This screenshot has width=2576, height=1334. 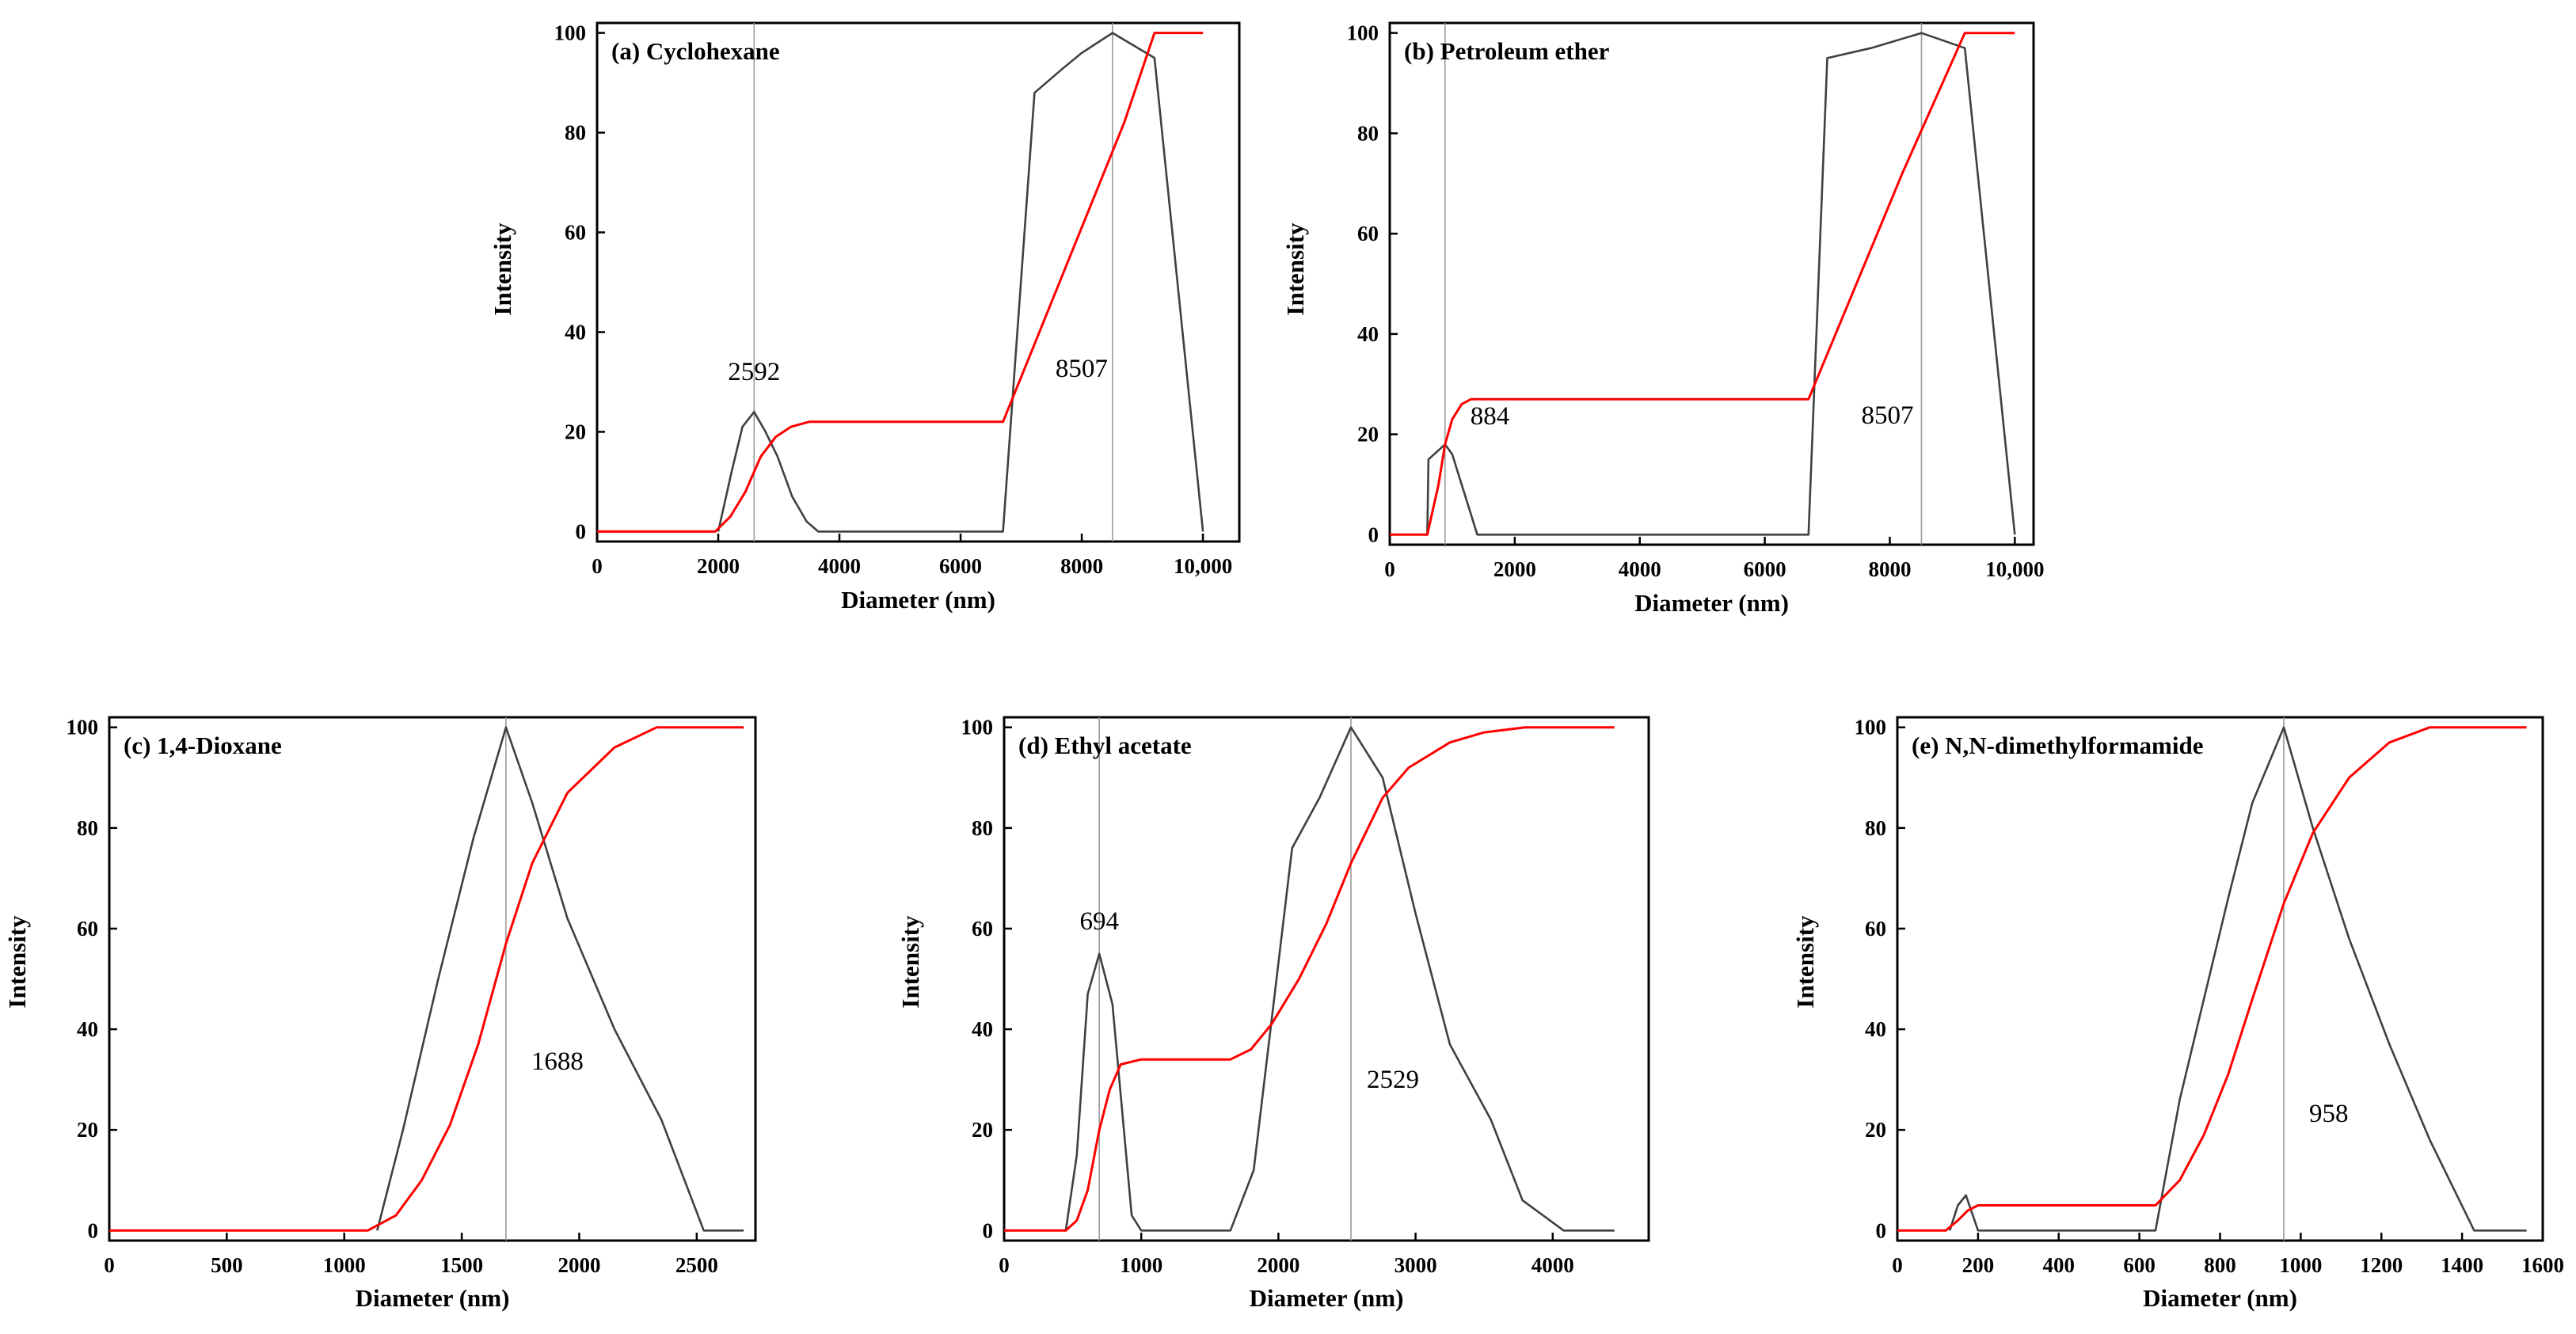 What do you see at coordinates (2059, 1265) in the screenshot?
I see `x-tick-label: 400` at bounding box center [2059, 1265].